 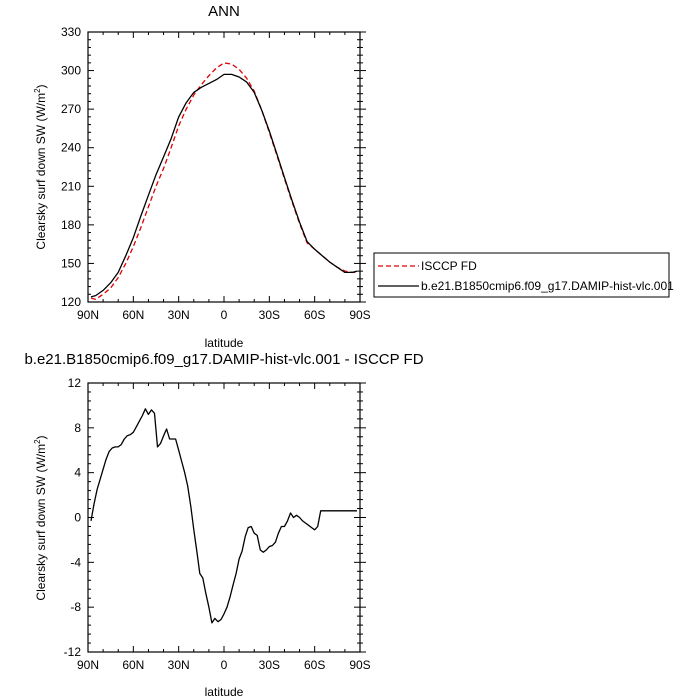 What do you see at coordinates (41, 522) in the screenshot?
I see `bottom-panel-y-axis-label-main: Clearsky surf down SW (W/m` at bounding box center [41, 522].